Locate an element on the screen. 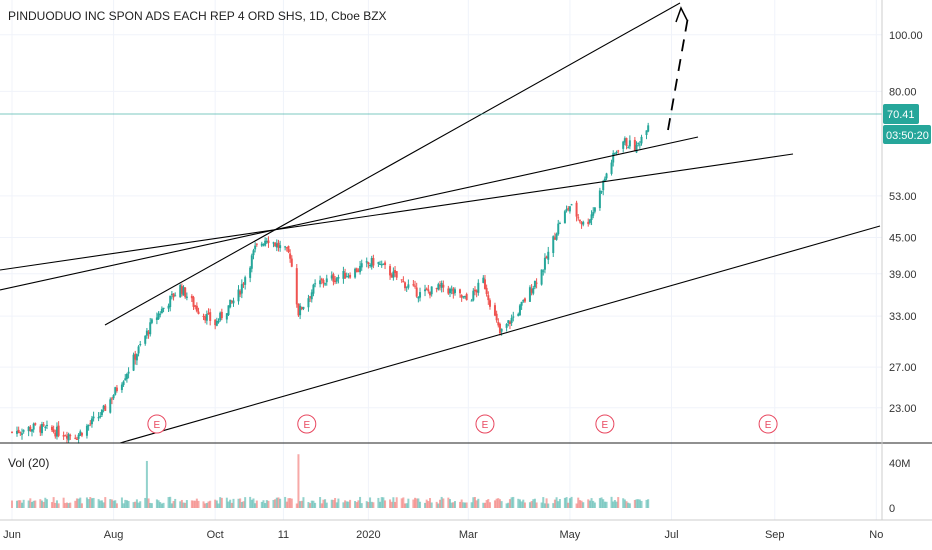  last-price-value: 70.41 is located at coordinates (901, 115).